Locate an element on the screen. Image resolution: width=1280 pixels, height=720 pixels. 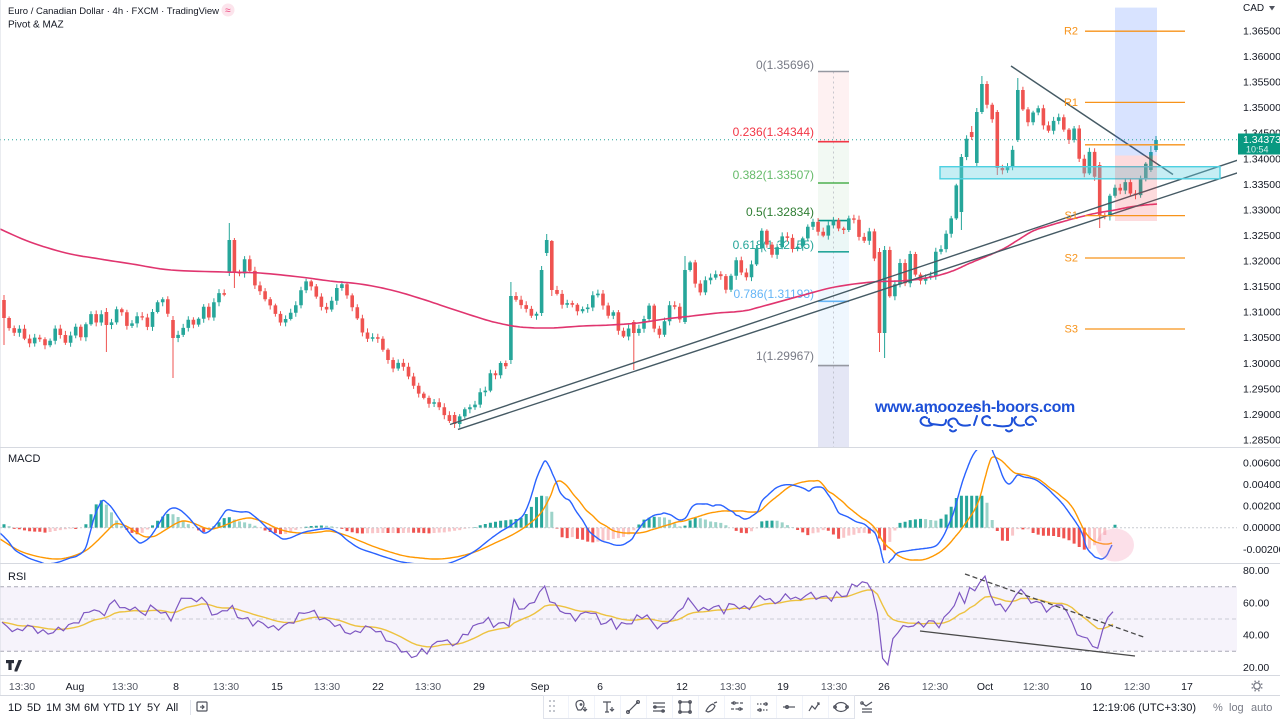
svg-text: 1.30500 is located at coordinates (1261, 338).